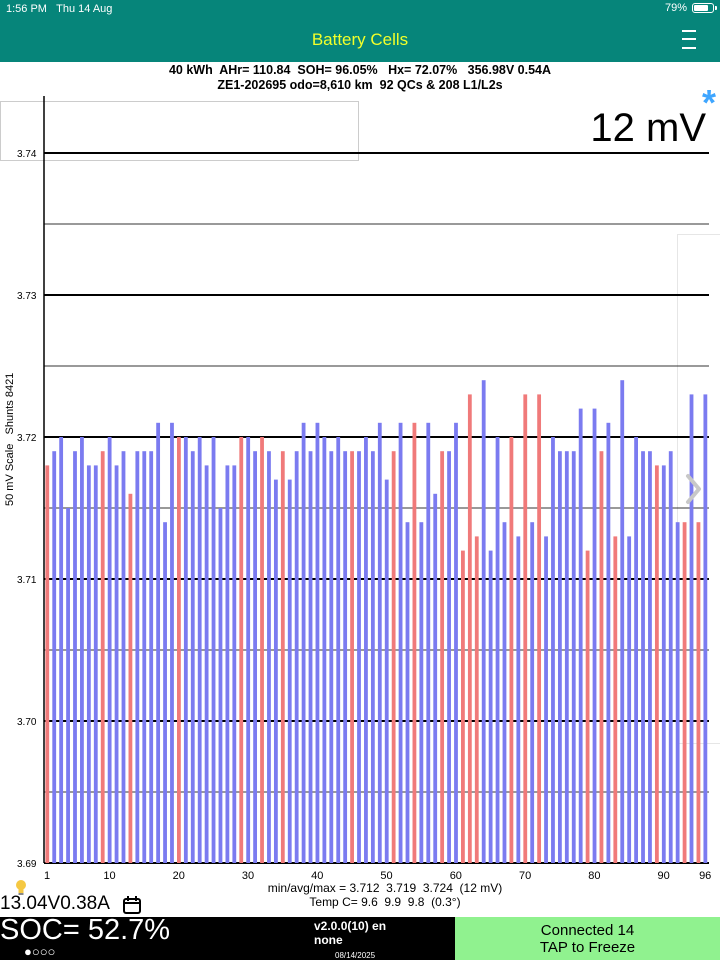 This screenshot has width=720, height=960. What do you see at coordinates (648, 128) in the screenshot?
I see `spread-display: 12 mV` at bounding box center [648, 128].